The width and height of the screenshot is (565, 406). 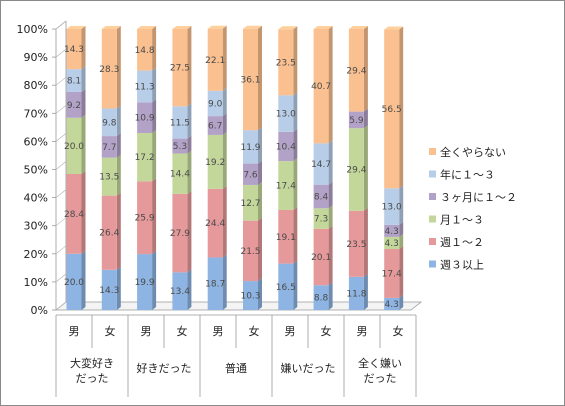 I want to click on x-group-label: 全く嫌い, so click(x=380, y=363).